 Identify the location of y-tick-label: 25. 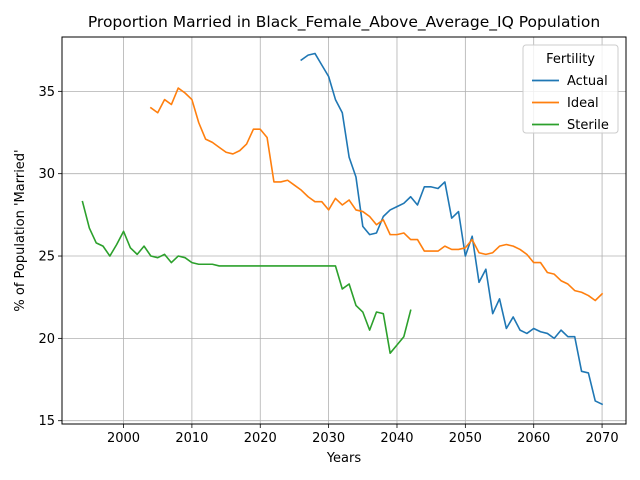
(46, 257).